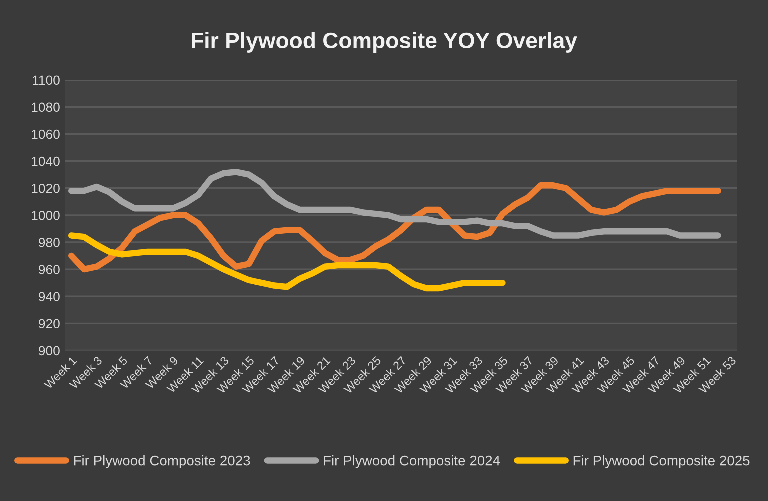  Describe the element at coordinates (49, 351) in the screenshot. I see `y-tick-label: 900` at that location.